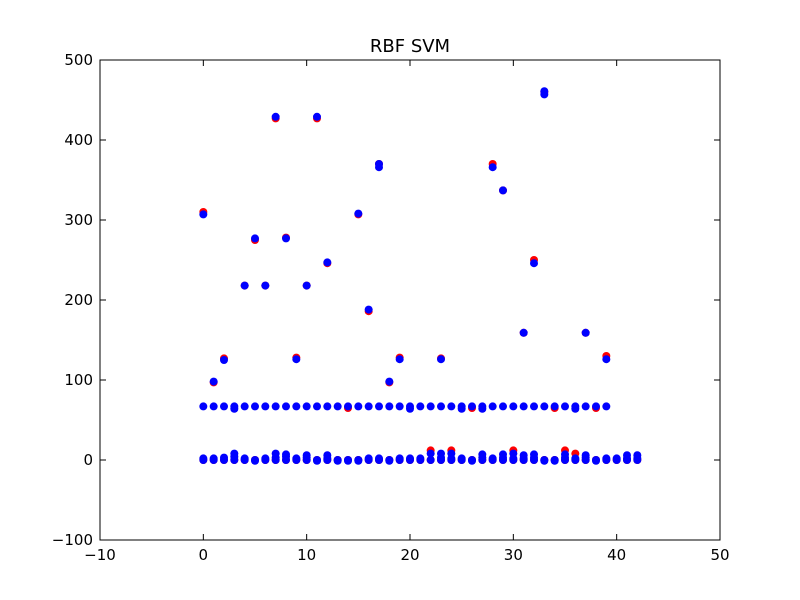 This screenshot has width=800, height=600. Describe the element at coordinates (78, 140) in the screenshot. I see `y-tick-label-5: 400` at that location.